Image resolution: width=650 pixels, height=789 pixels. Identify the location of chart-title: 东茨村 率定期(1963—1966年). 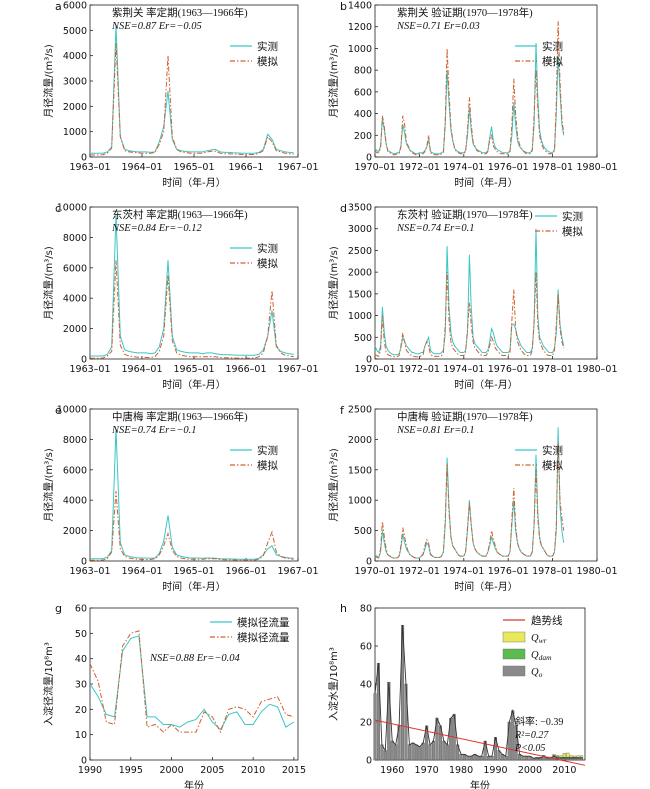
(180, 214).